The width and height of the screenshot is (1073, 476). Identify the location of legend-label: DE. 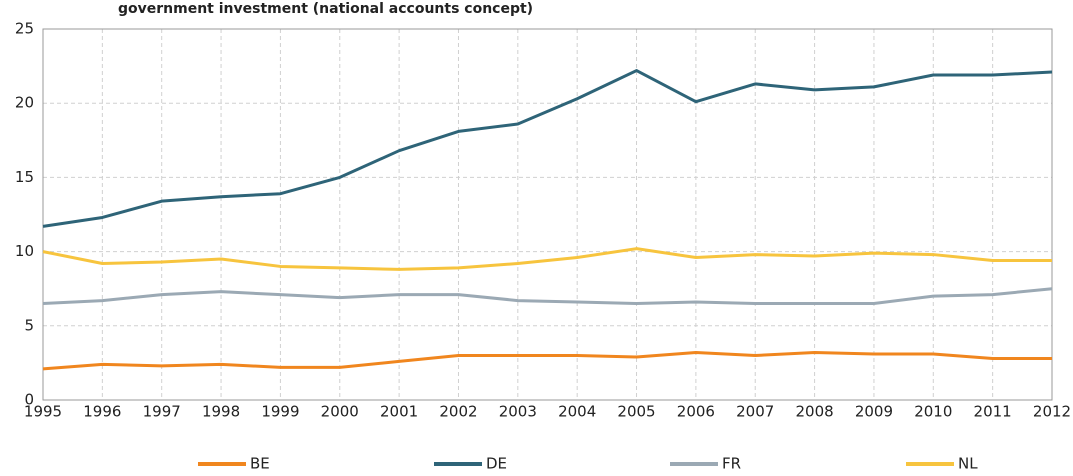
(496, 464).